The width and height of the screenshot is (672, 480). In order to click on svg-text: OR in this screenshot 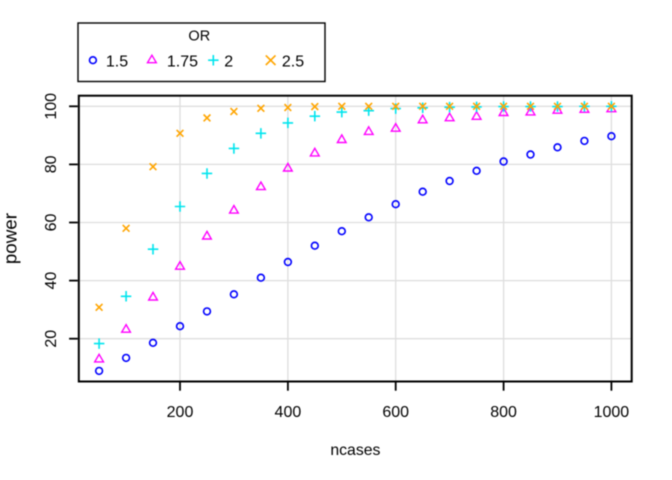, I will do `click(199, 37)`.